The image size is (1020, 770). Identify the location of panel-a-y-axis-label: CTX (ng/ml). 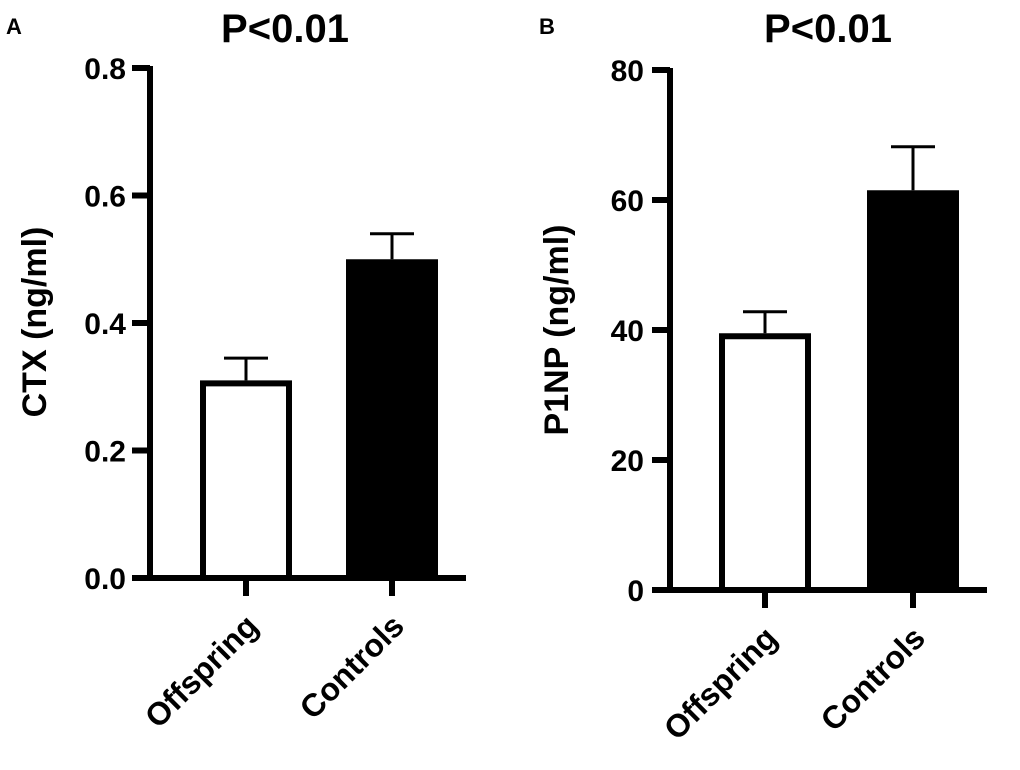
(35, 322).